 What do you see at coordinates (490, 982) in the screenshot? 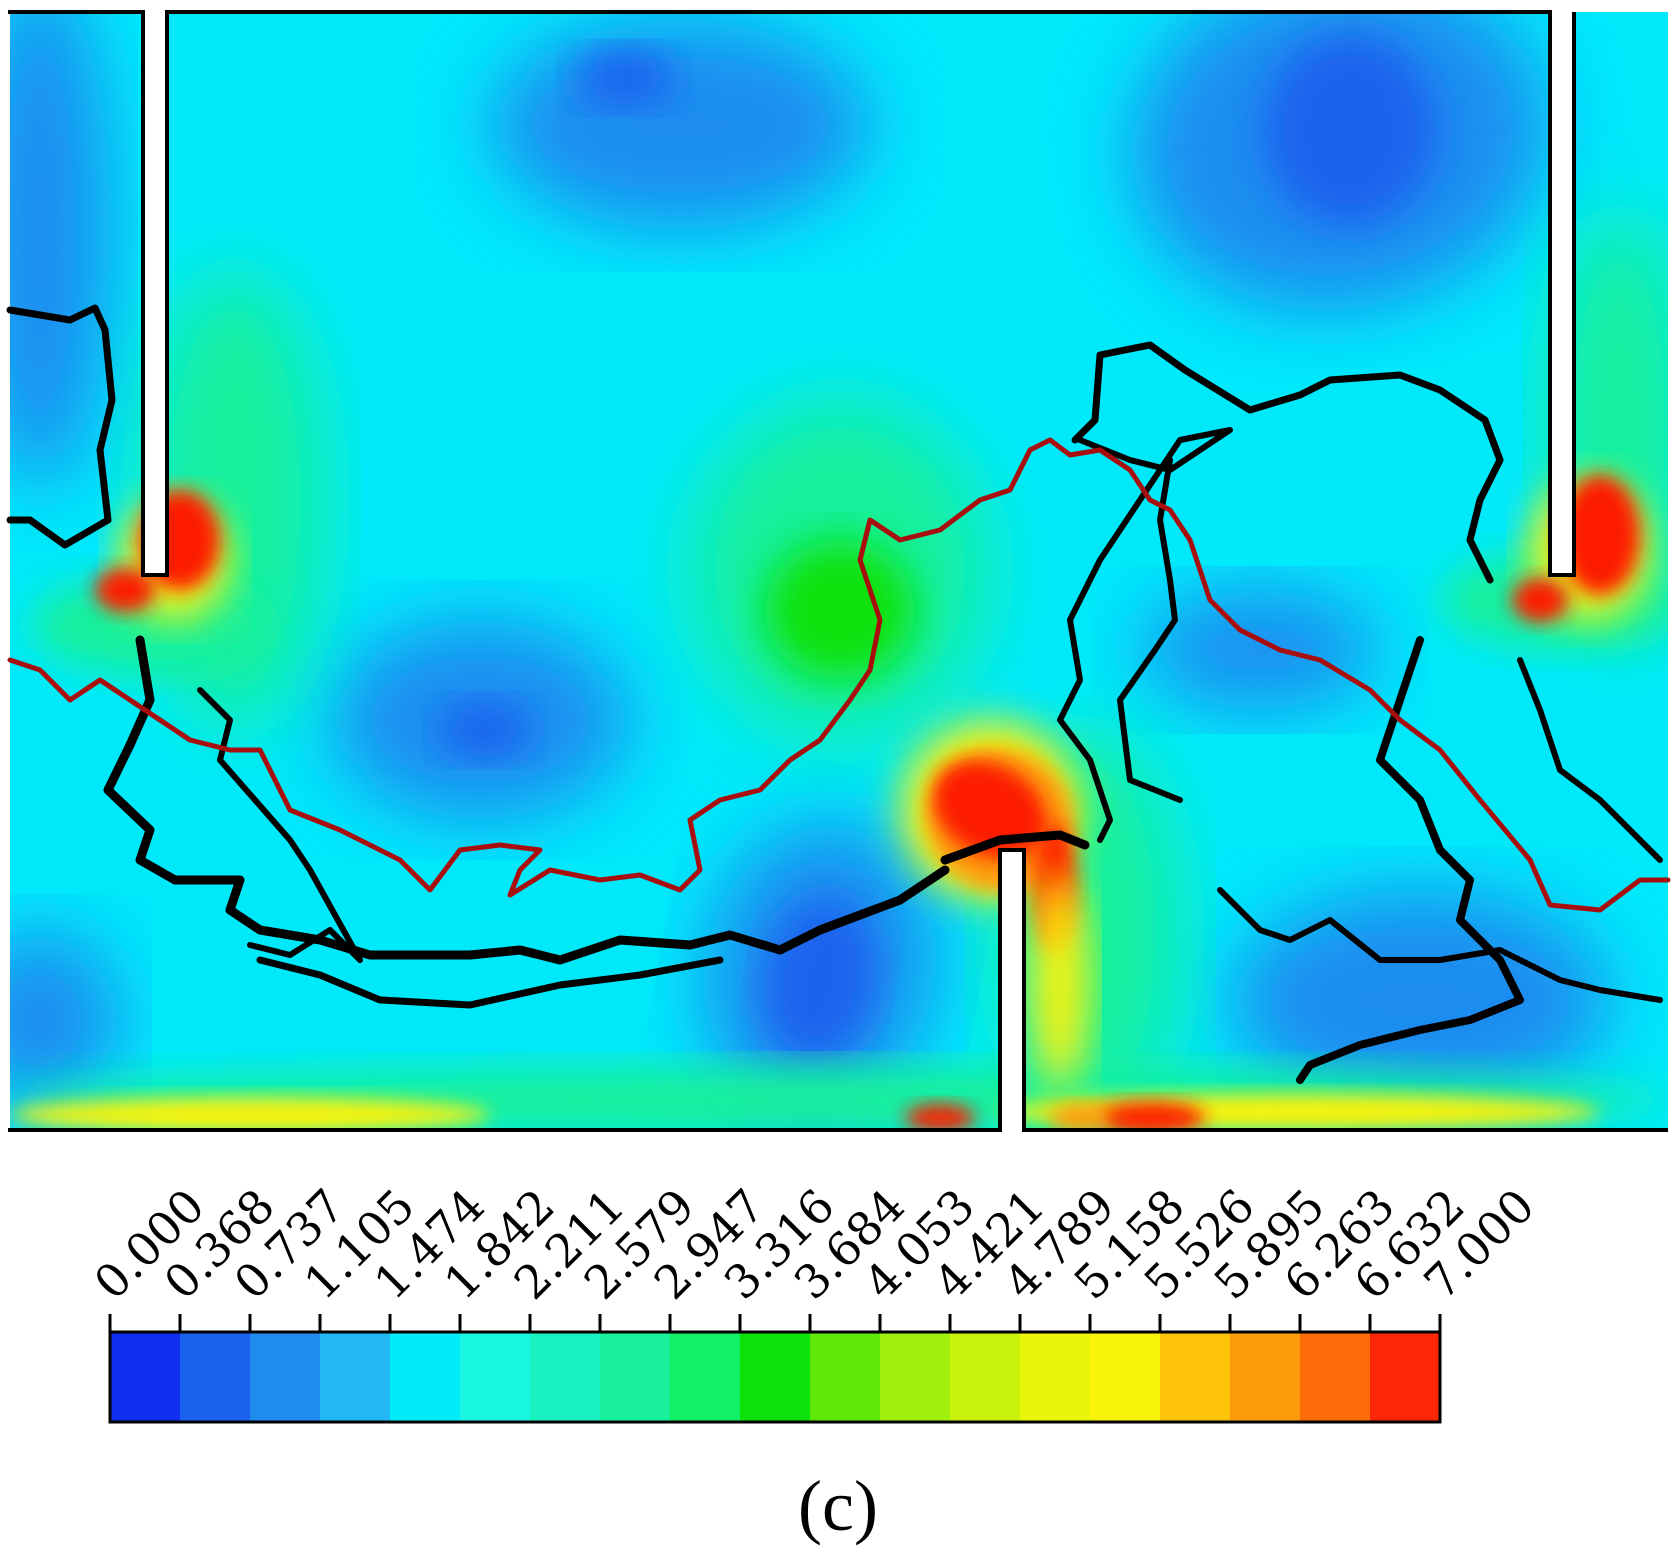
I see `trajectory-left-bottom` at bounding box center [490, 982].